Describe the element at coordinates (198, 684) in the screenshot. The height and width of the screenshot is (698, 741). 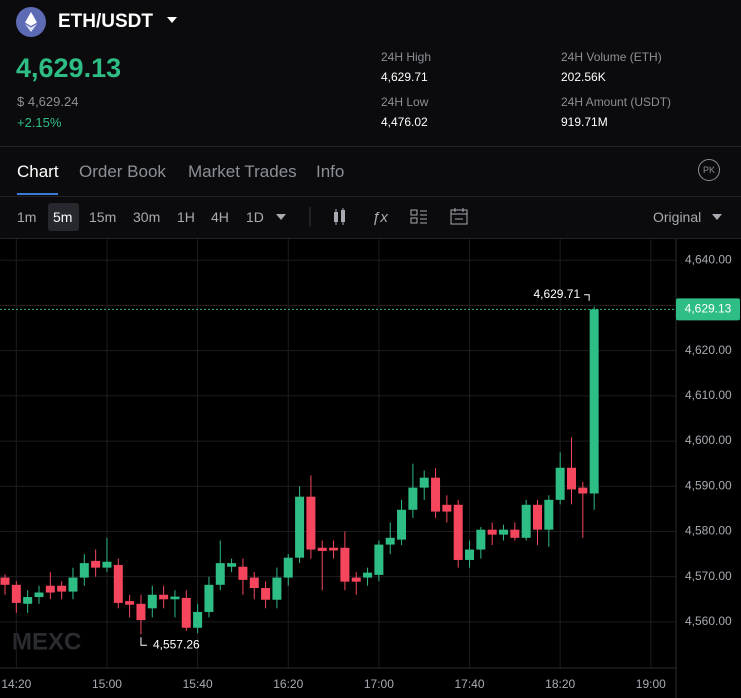
I see `x-tick-label: 15:40` at that location.